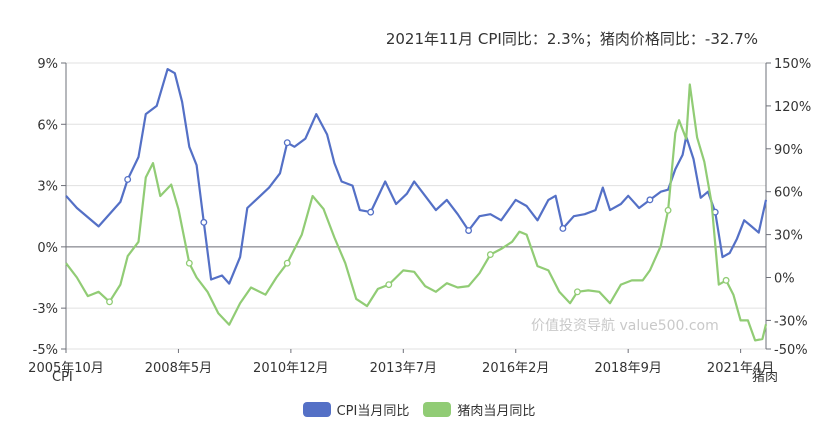 The width and height of the screenshot is (838, 426). Describe the element at coordinates (515, 368) in the screenshot. I see `x-tick-label: 2016年2月` at that location.